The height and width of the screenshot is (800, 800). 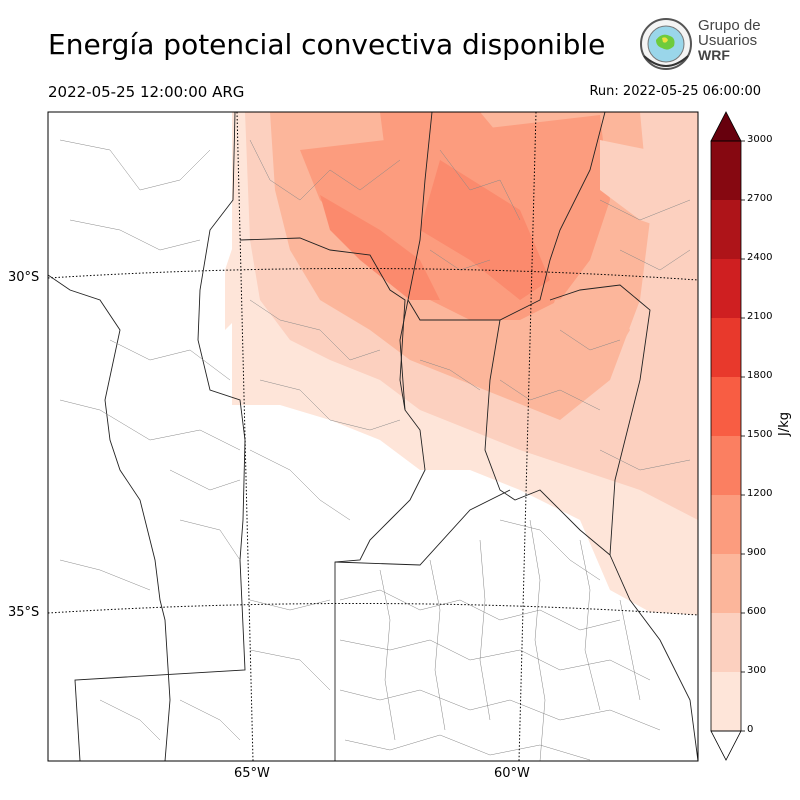 What do you see at coordinates (760, 139) in the screenshot?
I see `colorbar-tick-label: 3000` at bounding box center [760, 139].